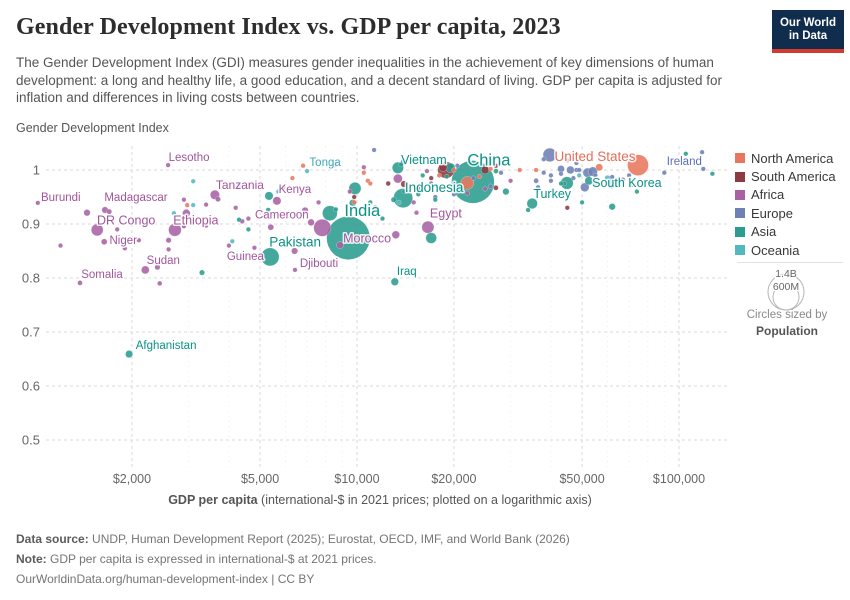  Describe the element at coordinates (791, 250) in the screenshot. I see `legend-item-oceania: Oceania` at that location.